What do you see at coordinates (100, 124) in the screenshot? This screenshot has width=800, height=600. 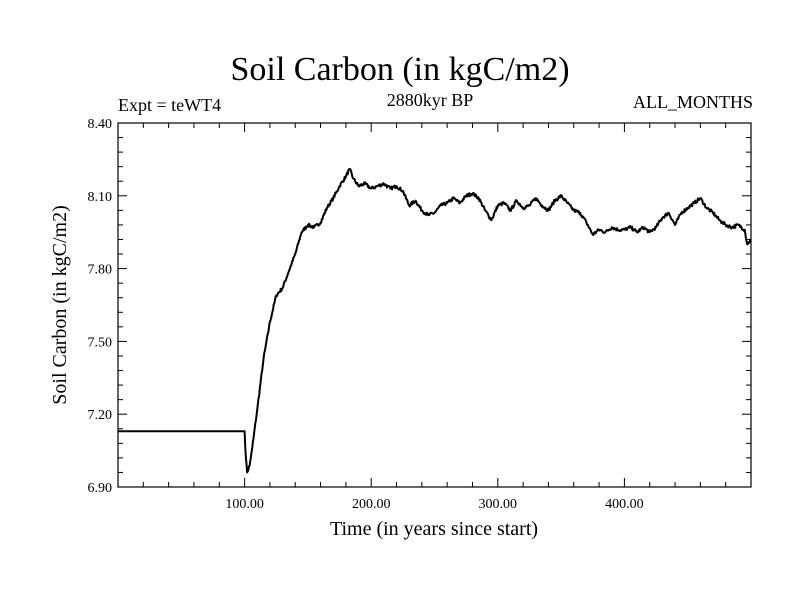 I see `y-tick-label: 8.40` at bounding box center [100, 124].